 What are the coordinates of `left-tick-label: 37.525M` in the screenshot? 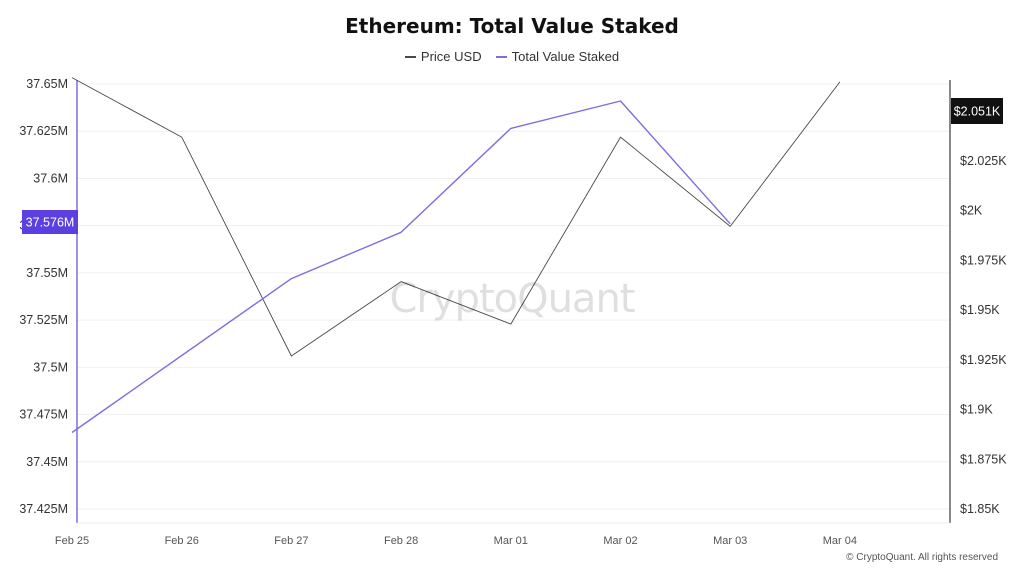 It's located at (43, 320).